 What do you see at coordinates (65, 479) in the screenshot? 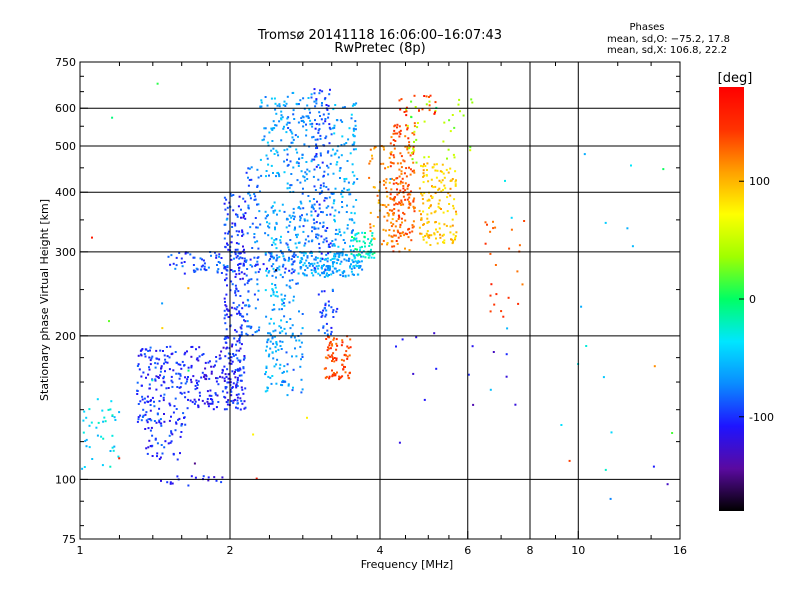
I see `y-tick-label: 100` at bounding box center [65, 479].